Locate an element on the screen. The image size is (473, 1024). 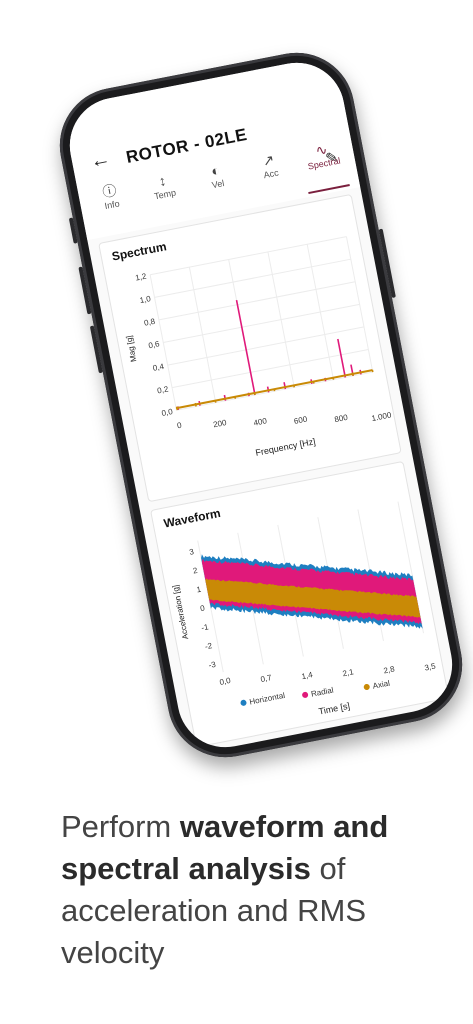
waveform-series-axial is located at coordinates (313, 598).